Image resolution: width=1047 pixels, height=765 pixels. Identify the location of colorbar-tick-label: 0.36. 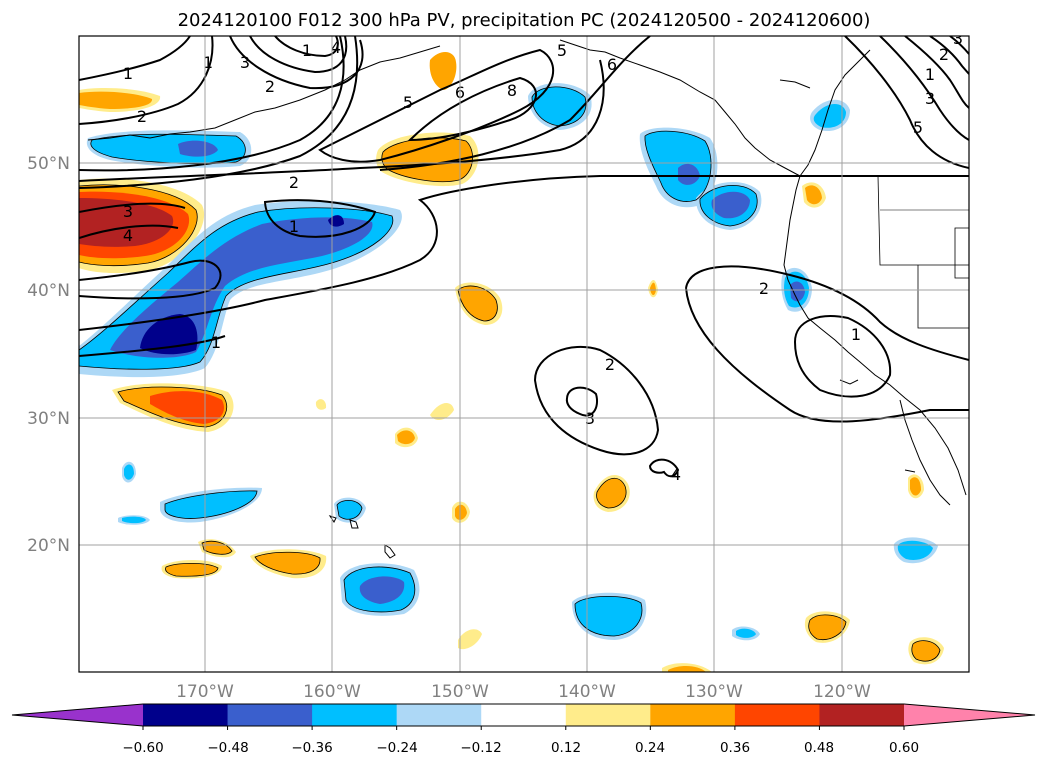
(735, 748).